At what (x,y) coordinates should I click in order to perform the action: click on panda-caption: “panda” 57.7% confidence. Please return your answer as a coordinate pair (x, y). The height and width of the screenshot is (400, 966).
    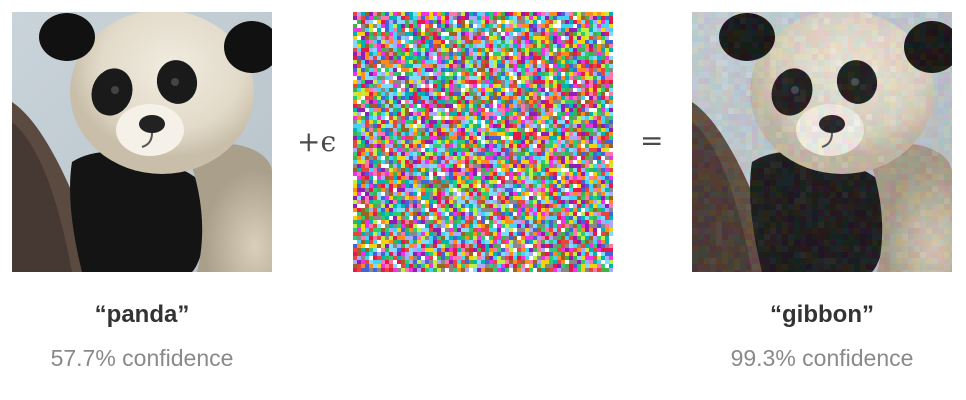
    Looking at the image, I should click on (142, 336).